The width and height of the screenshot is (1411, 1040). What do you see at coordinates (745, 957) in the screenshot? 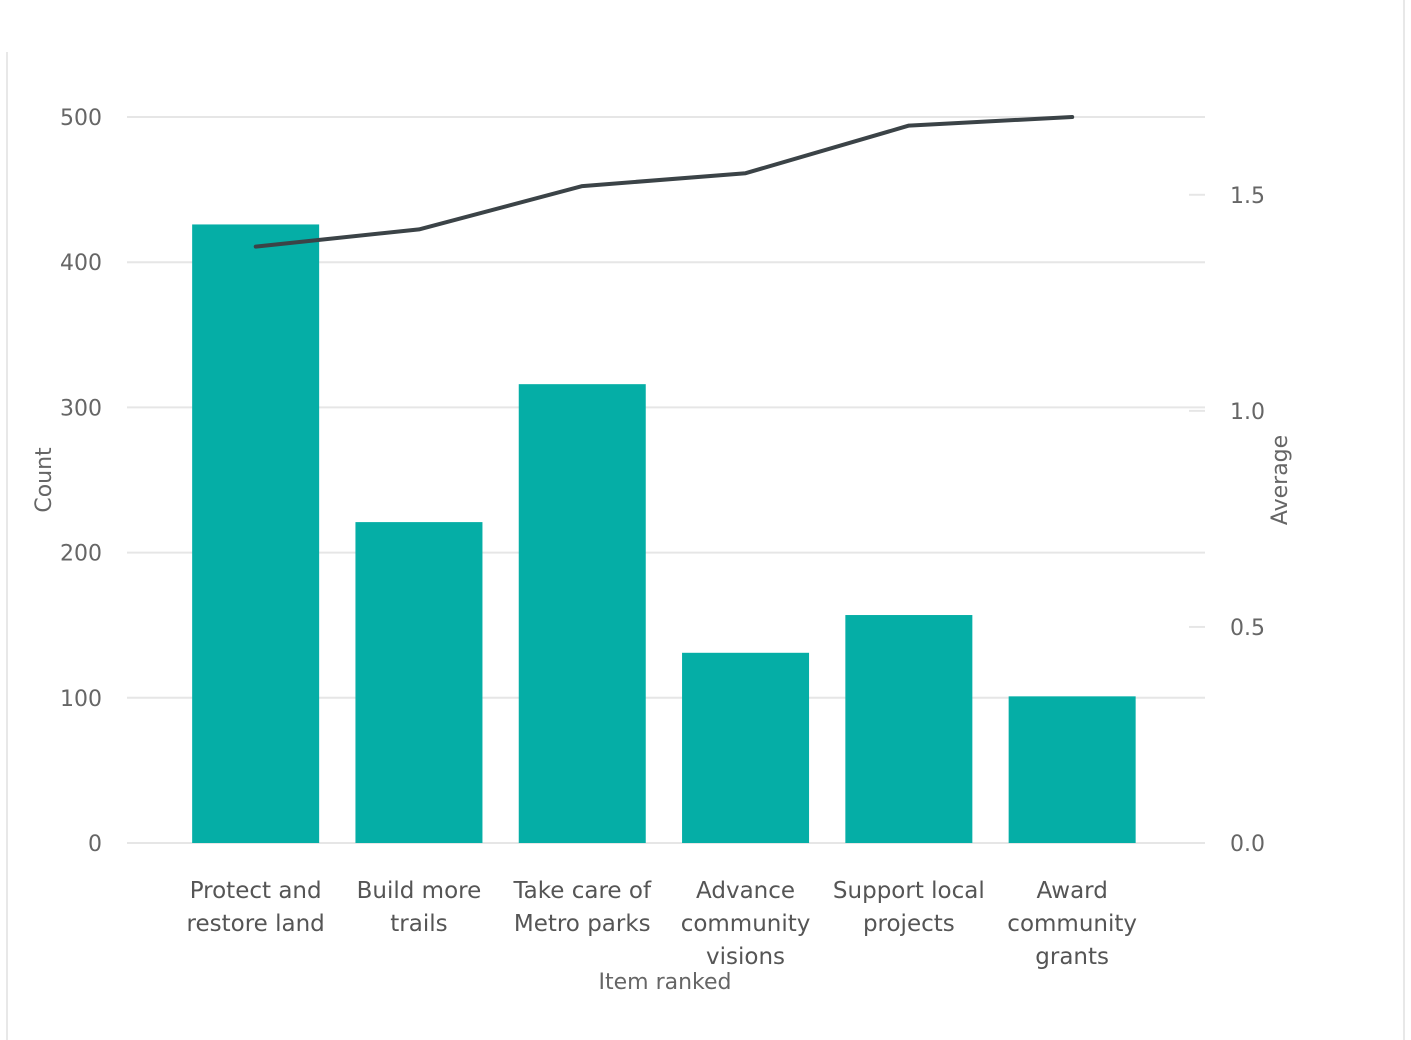
I see `x-tick-label-line: visions` at bounding box center [745, 957].